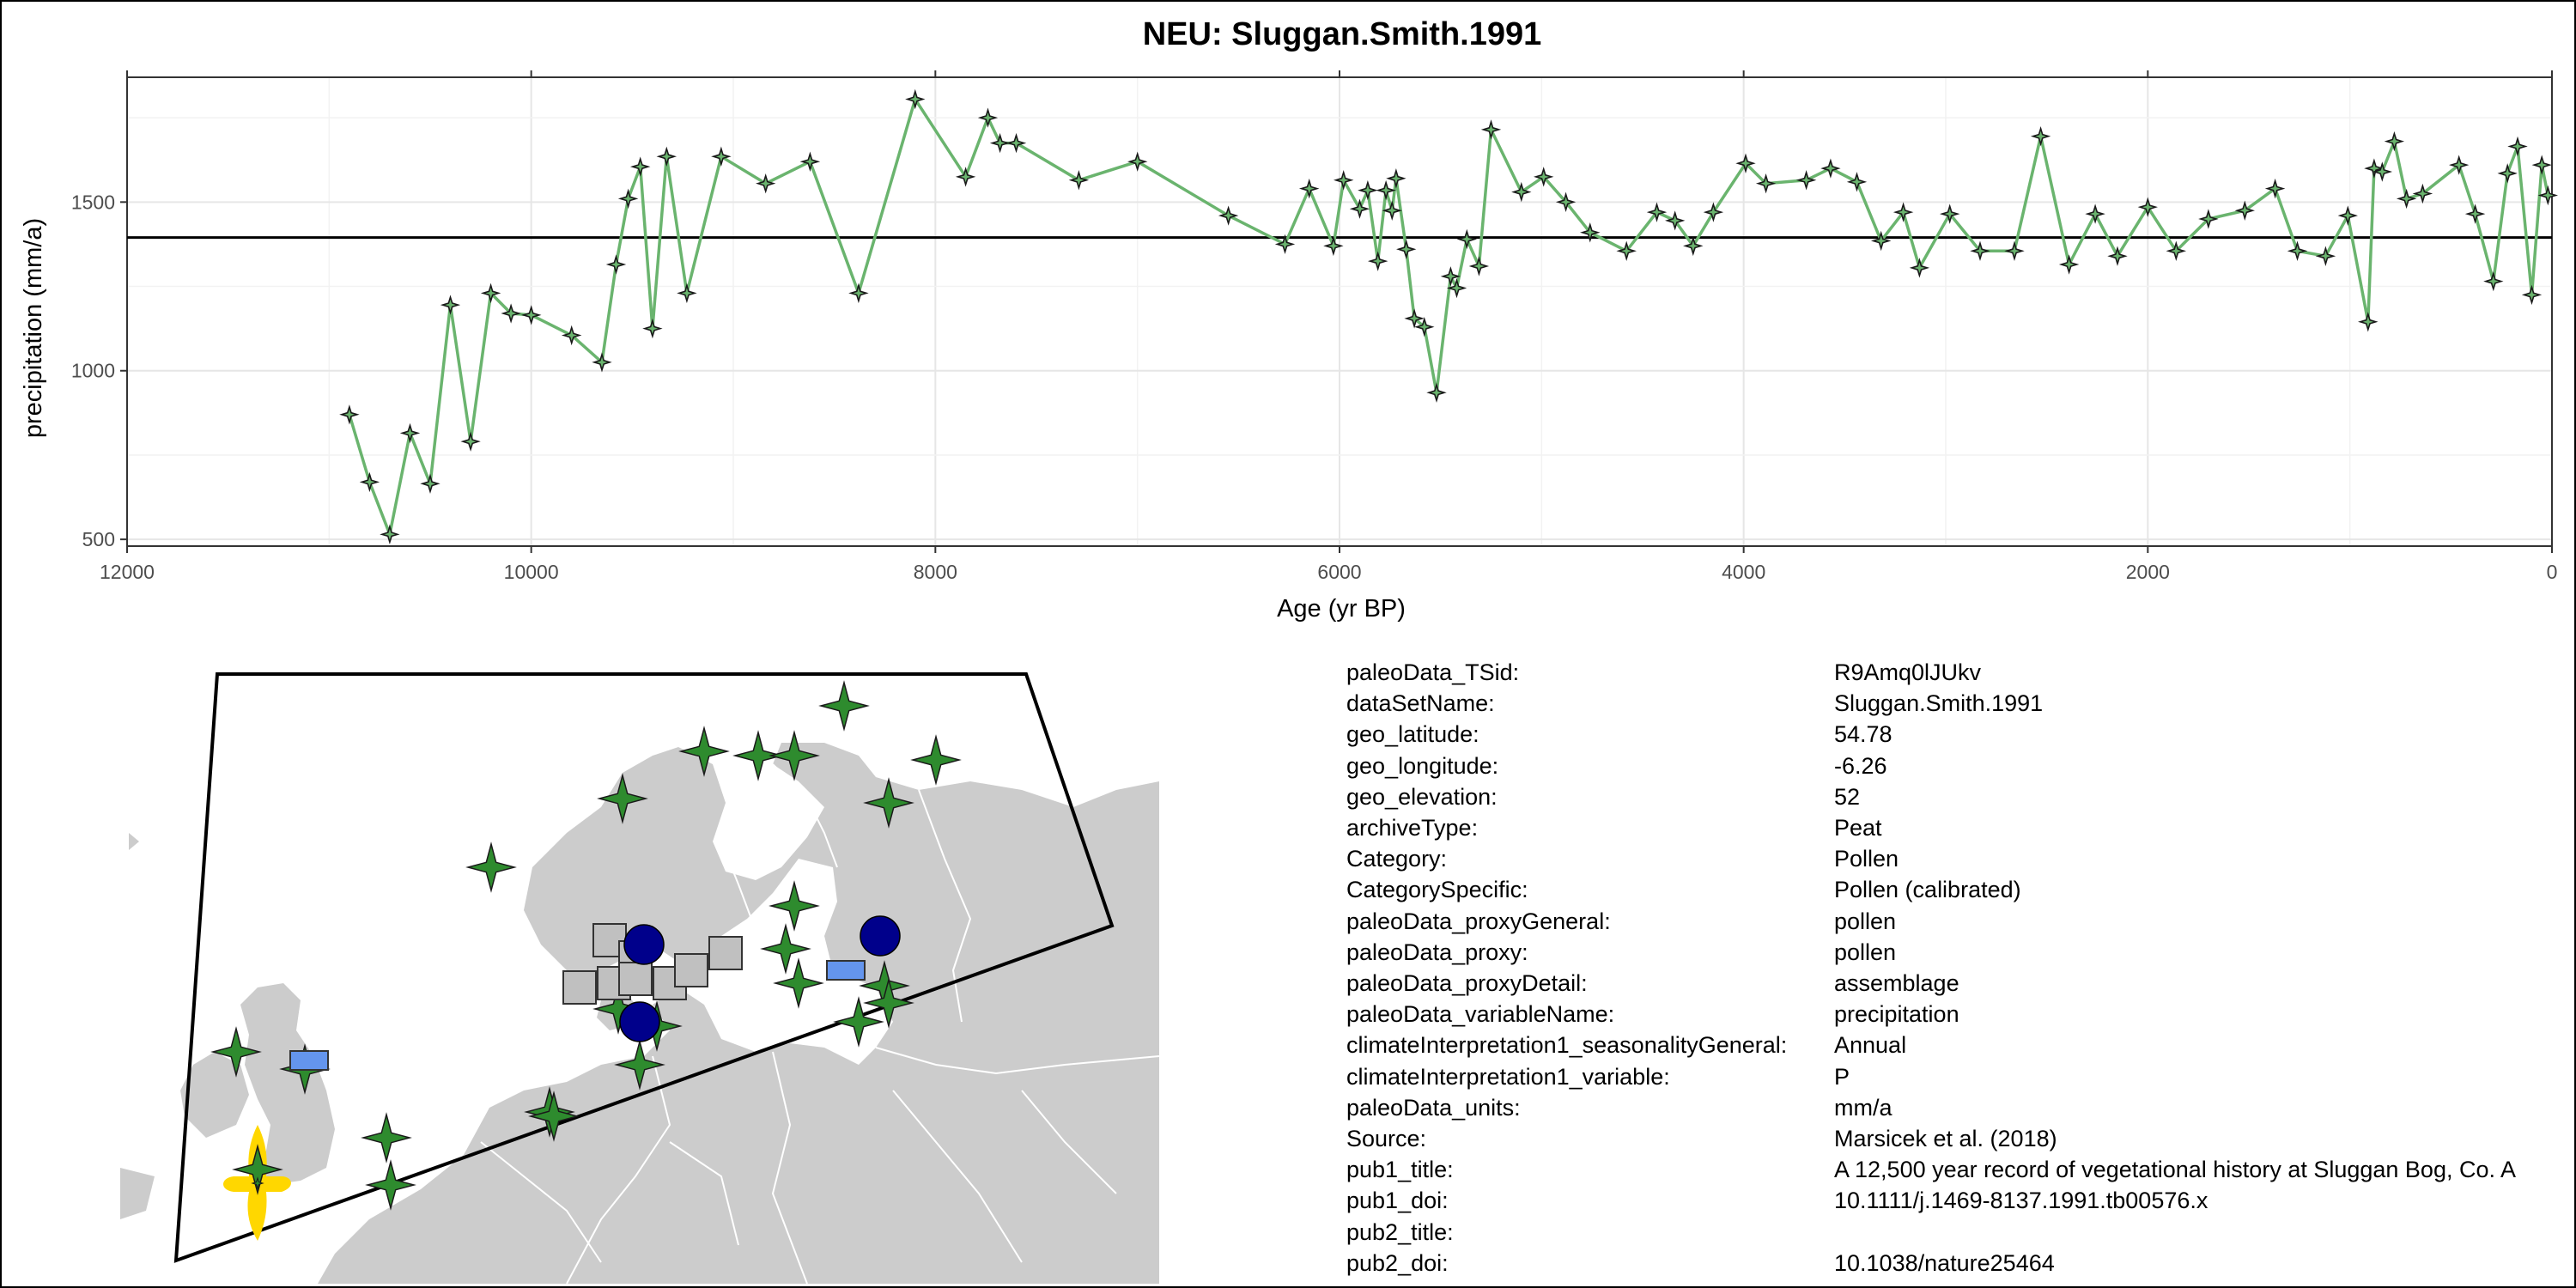  Describe the element at coordinates (2148, 572) in the screenshot. I see `x-tick-label: 2000` at that location.